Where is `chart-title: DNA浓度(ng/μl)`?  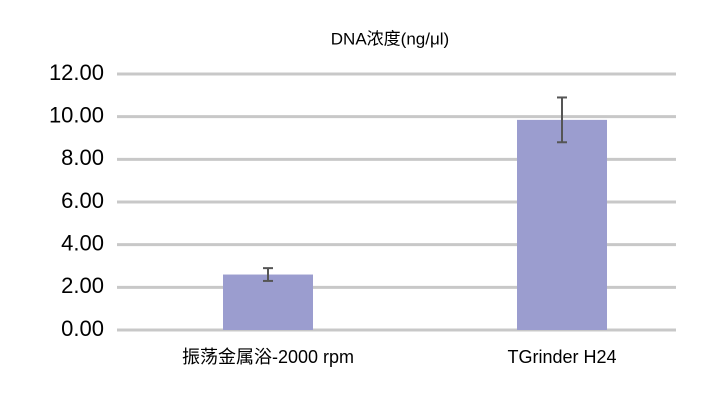
chart-title: DNA浓度(ng/μl) is located at coordinates (390, 38).